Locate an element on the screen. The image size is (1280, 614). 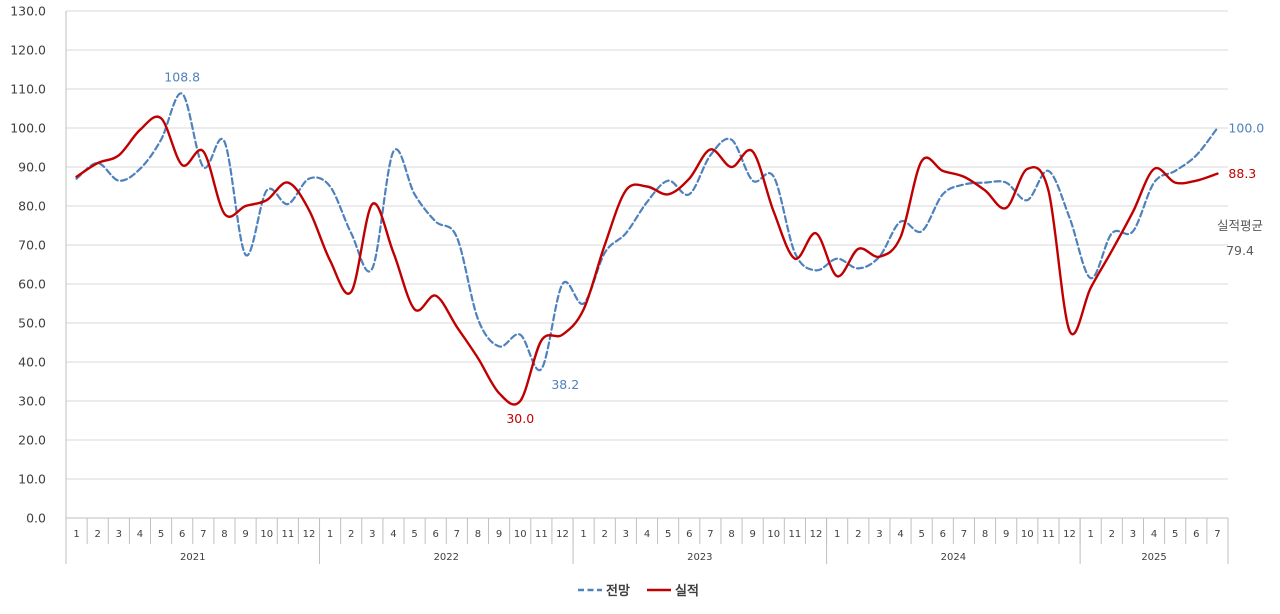
year-label: 2021 is located at coordinates (192, 557).